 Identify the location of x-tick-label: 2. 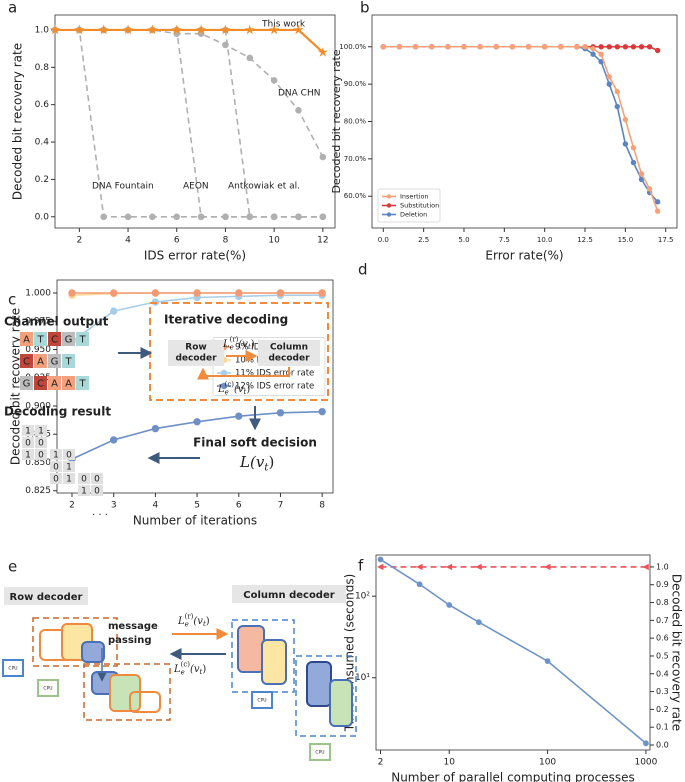
(72, 506).